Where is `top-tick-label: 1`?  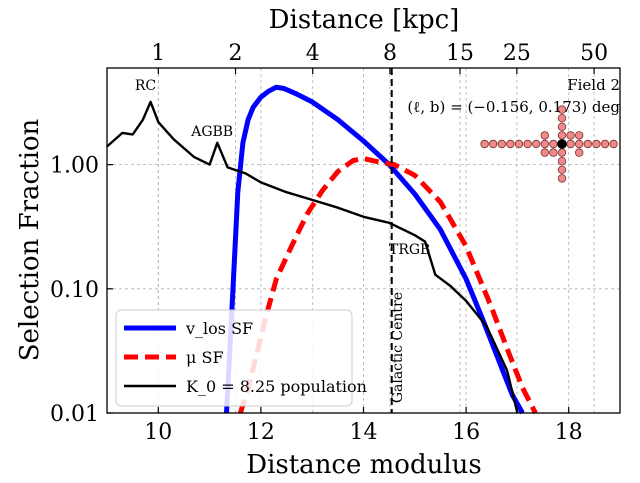
top-tick-label: 1 is located at coordinates (158, 53).